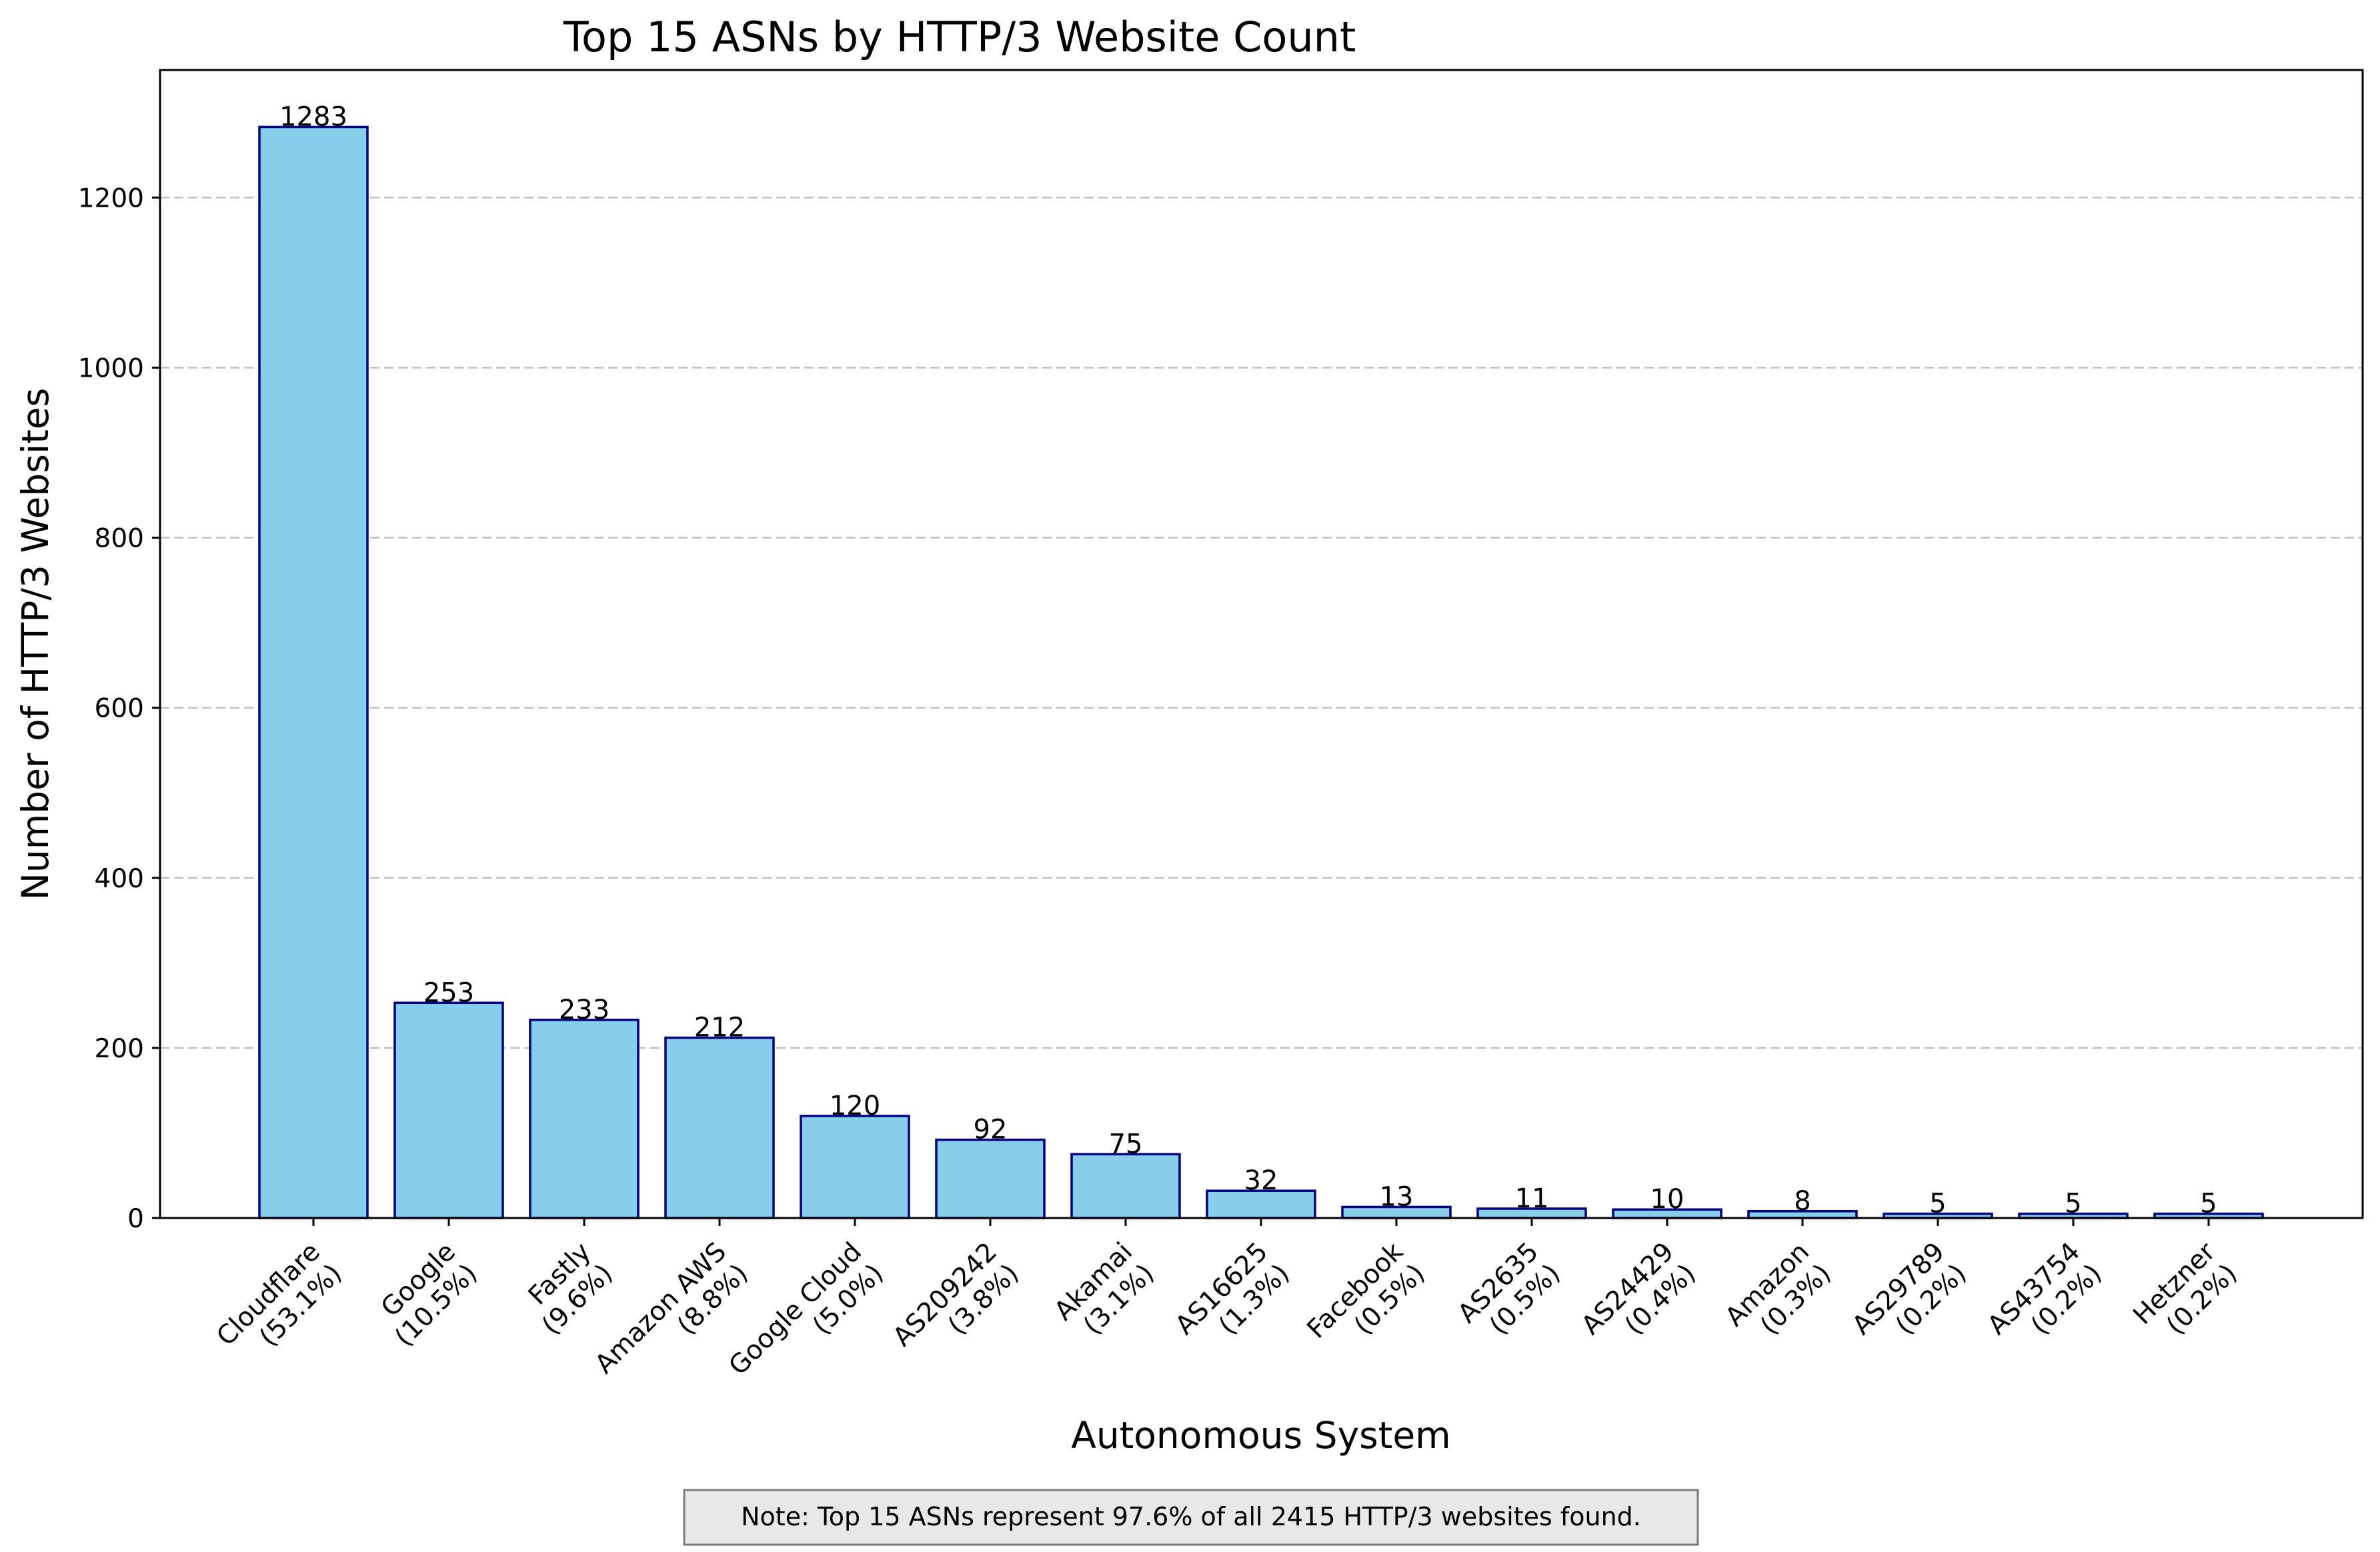 The width and height of the screenshot is (2380, 1552). What do you see at coordinates (855, 1106) in the screenshot?
I see `bar-value-label: 120` at bounding box center [855, 1106].